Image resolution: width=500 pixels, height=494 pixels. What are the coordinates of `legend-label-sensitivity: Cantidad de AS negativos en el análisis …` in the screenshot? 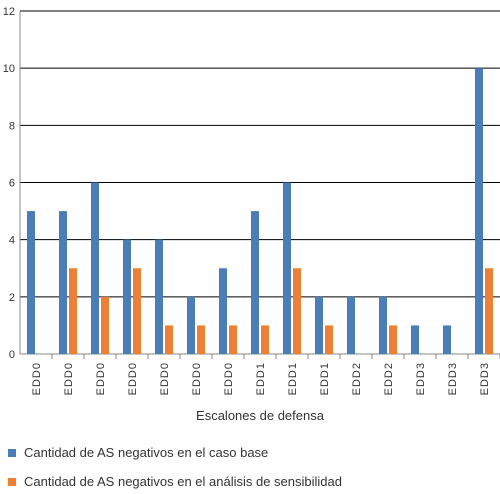 It's located at (183, 481).